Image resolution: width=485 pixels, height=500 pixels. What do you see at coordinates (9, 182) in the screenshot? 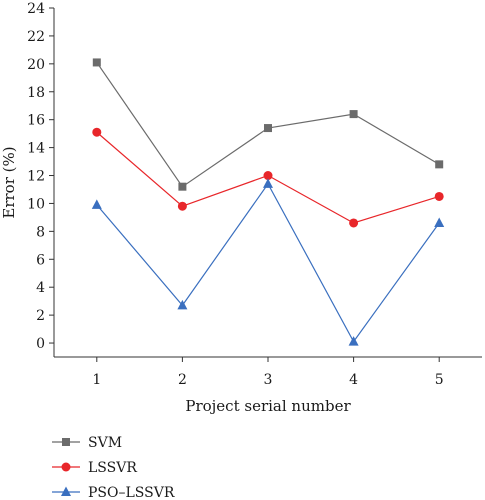
I see `y-axis-title: Error (%)` at bounding box center [9, 182].